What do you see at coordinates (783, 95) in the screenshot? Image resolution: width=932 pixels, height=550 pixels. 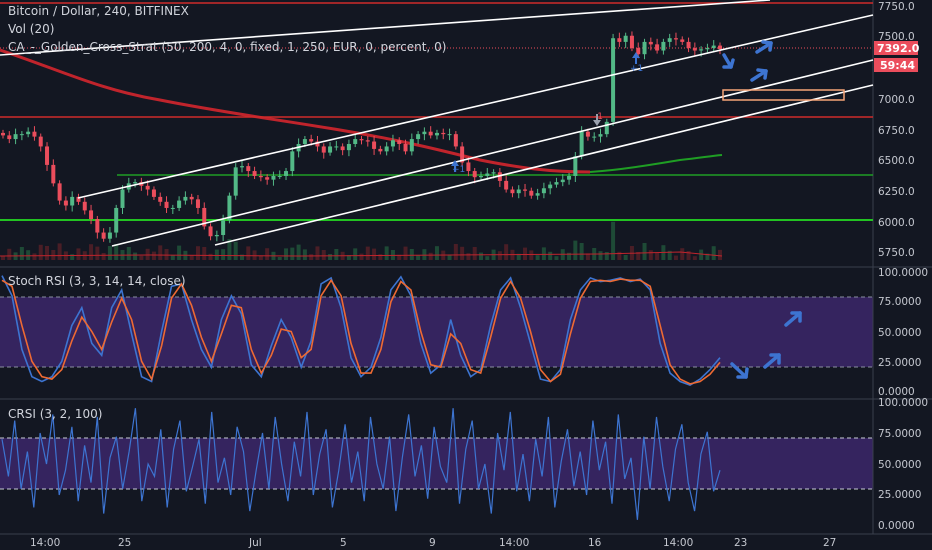 I see `target-zone-box` at bounding box center [783, 95].